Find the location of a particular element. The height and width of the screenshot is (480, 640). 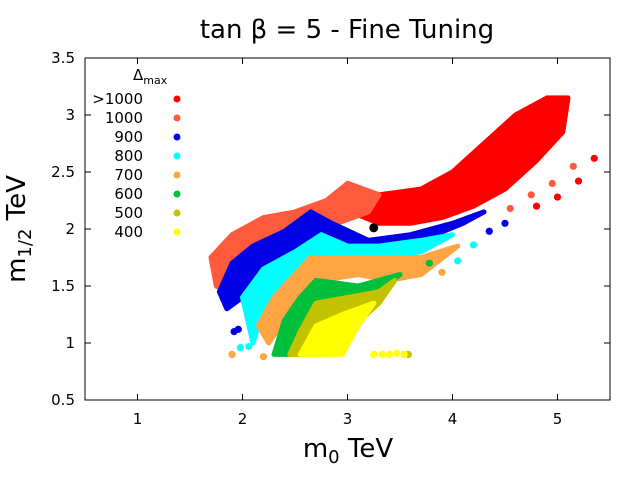

legend-label-700: 700 is located at coordinates (128, 175).